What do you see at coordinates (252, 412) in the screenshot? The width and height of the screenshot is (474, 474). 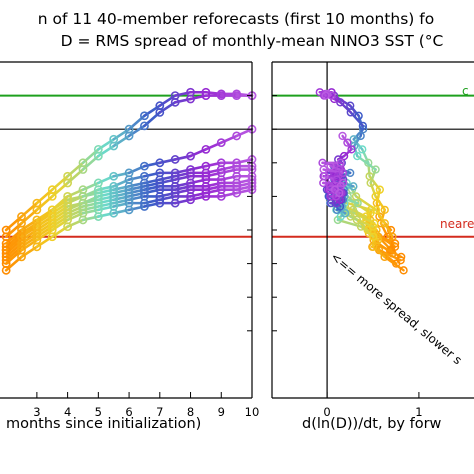 I see `left-x-tick-label: 10` at bounding box center [252, 412].